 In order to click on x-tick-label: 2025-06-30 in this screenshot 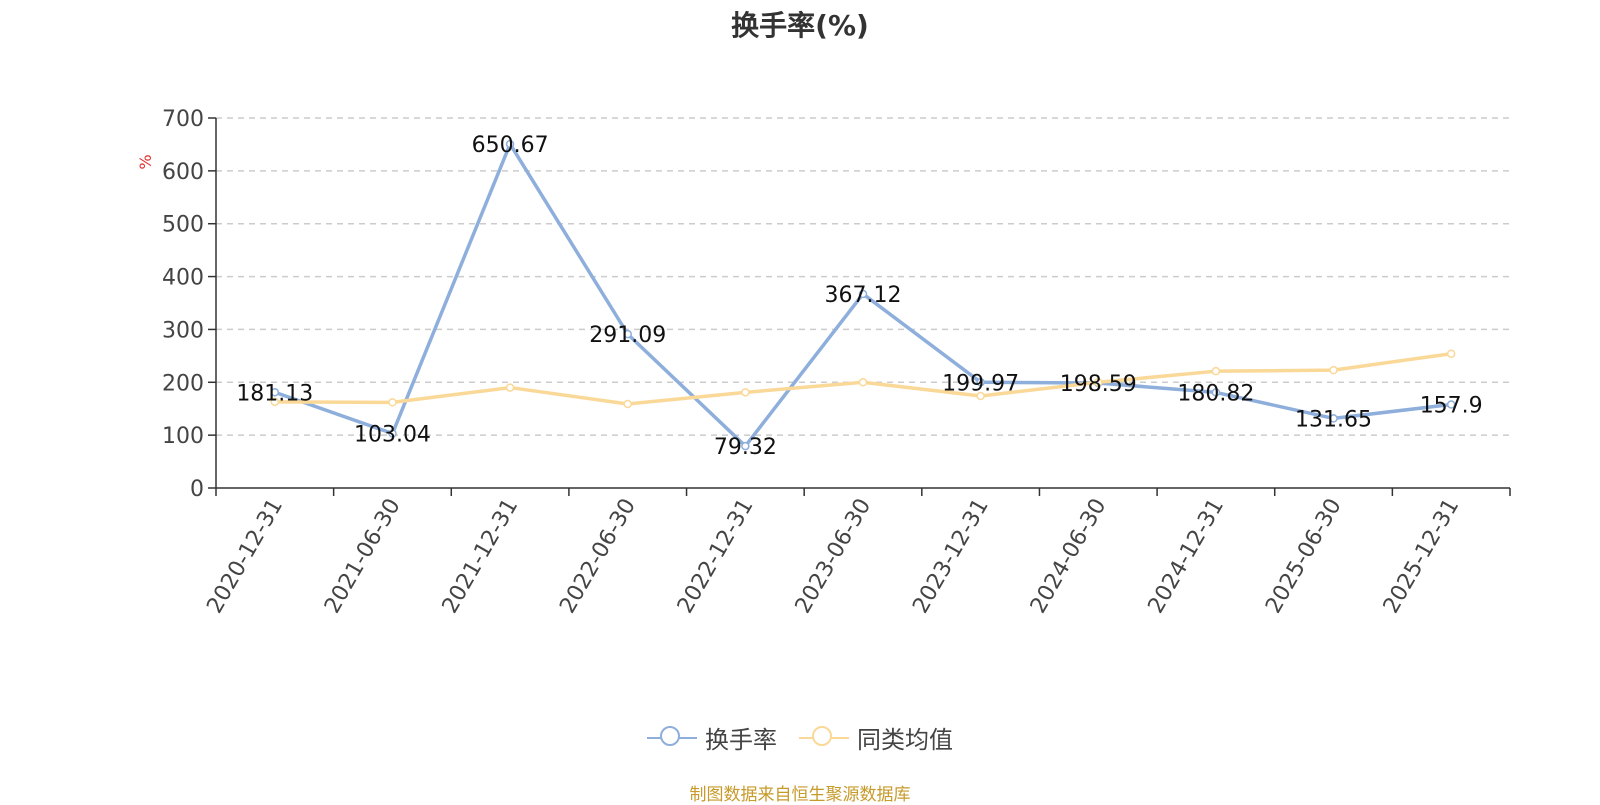, I will do `click(1304, 556)`.